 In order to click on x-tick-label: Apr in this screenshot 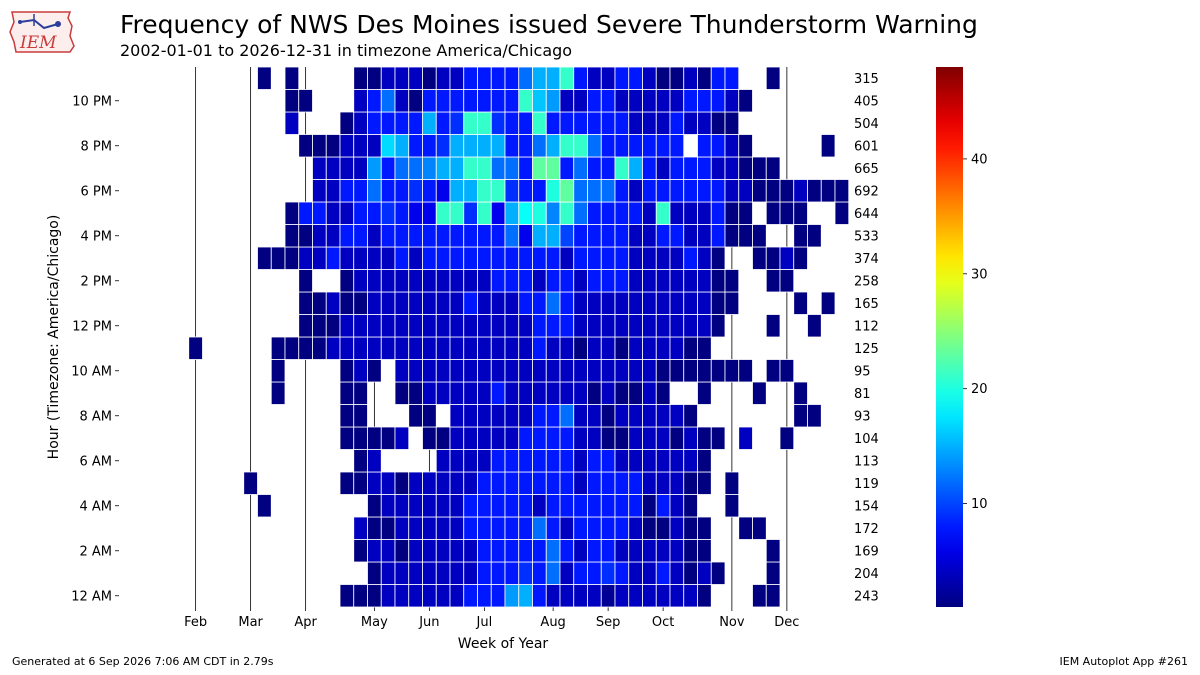, I will do `click(305, 622)`.